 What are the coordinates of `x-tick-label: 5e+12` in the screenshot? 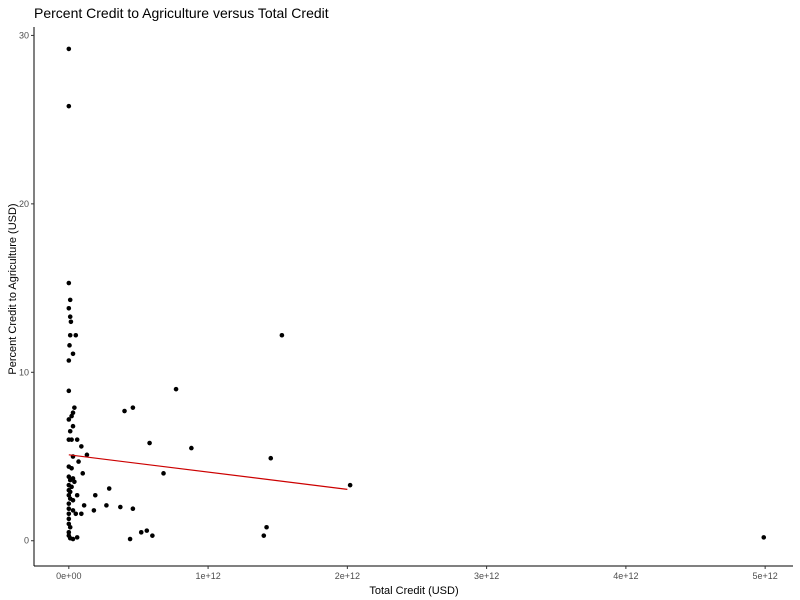 It's located at (765, 576).